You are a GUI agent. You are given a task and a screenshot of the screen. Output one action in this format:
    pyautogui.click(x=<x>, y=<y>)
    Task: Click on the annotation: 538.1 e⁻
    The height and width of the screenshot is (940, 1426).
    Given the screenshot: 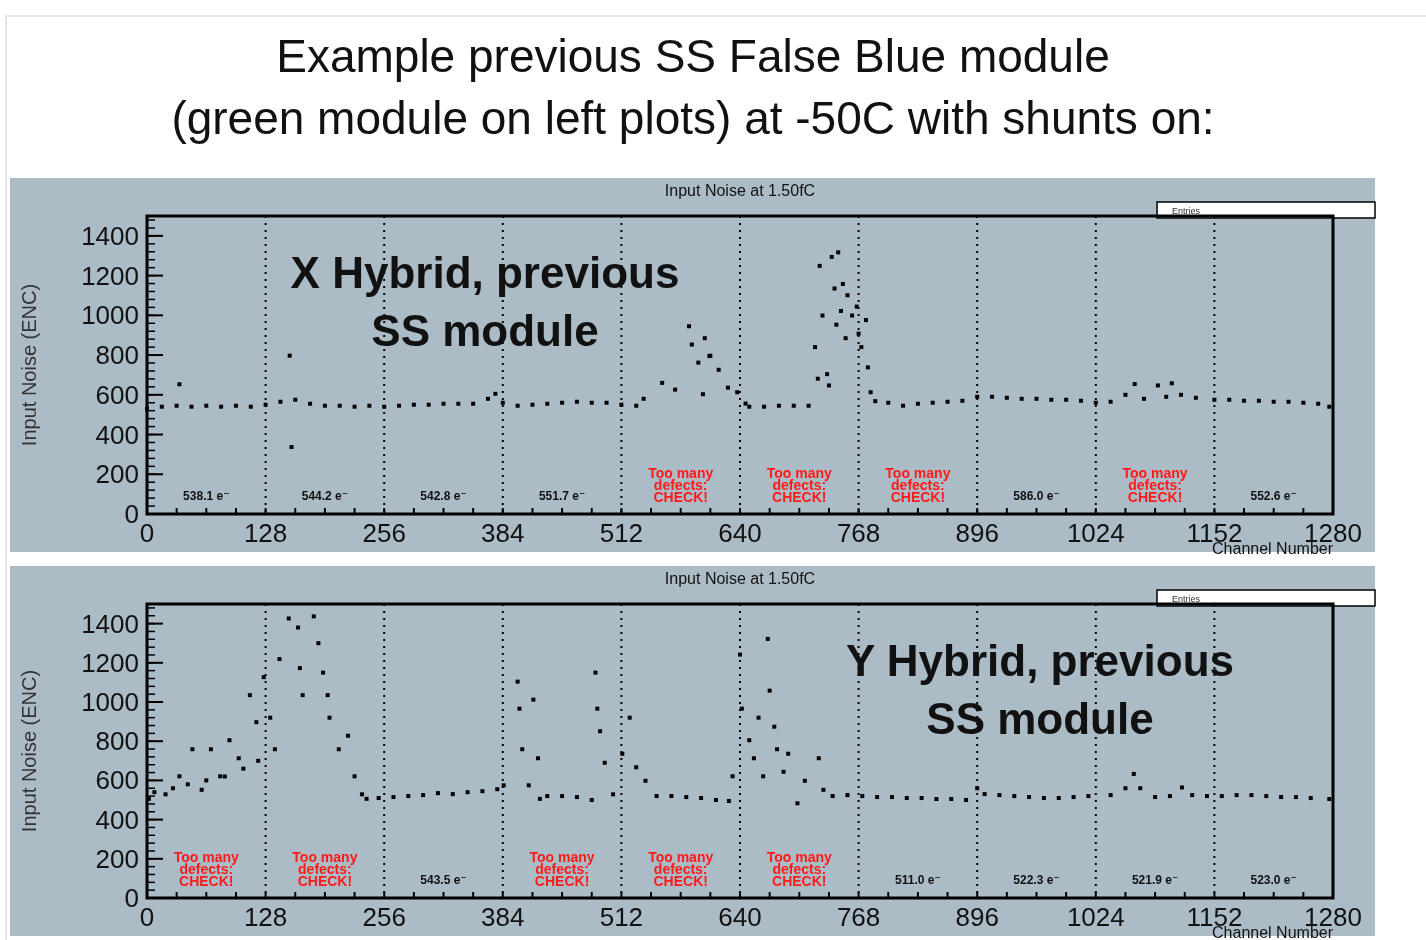 What is the action you would take?
    pyautogui.click(x=206, y=496)
    